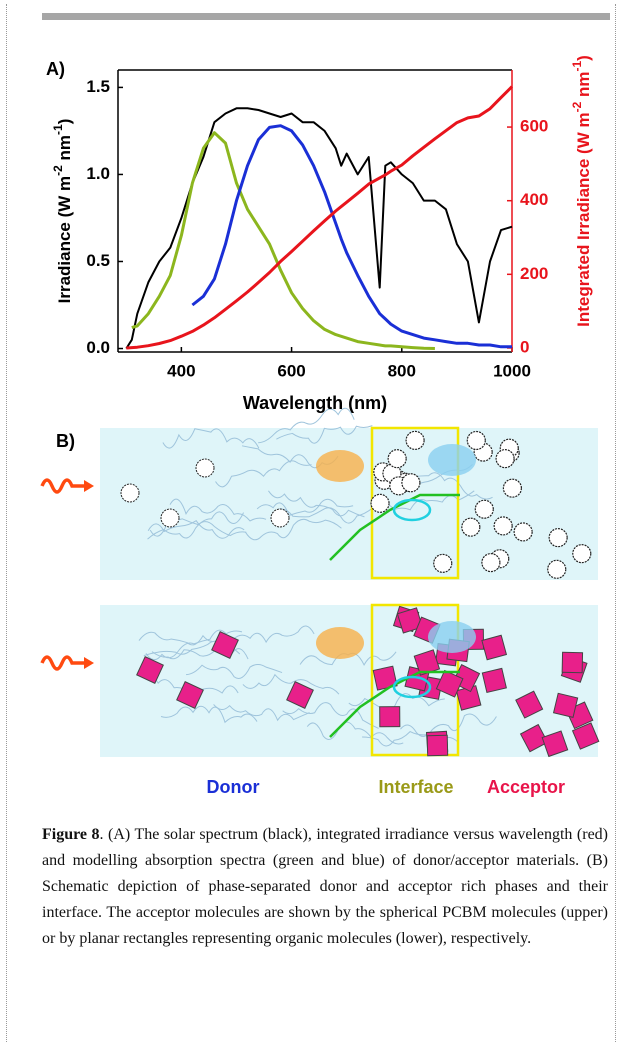 The image size is (624, 1047). Describe the element at coordinates (534, 126) in the screenshot. I see `y2-tick-label: 600` at that location.